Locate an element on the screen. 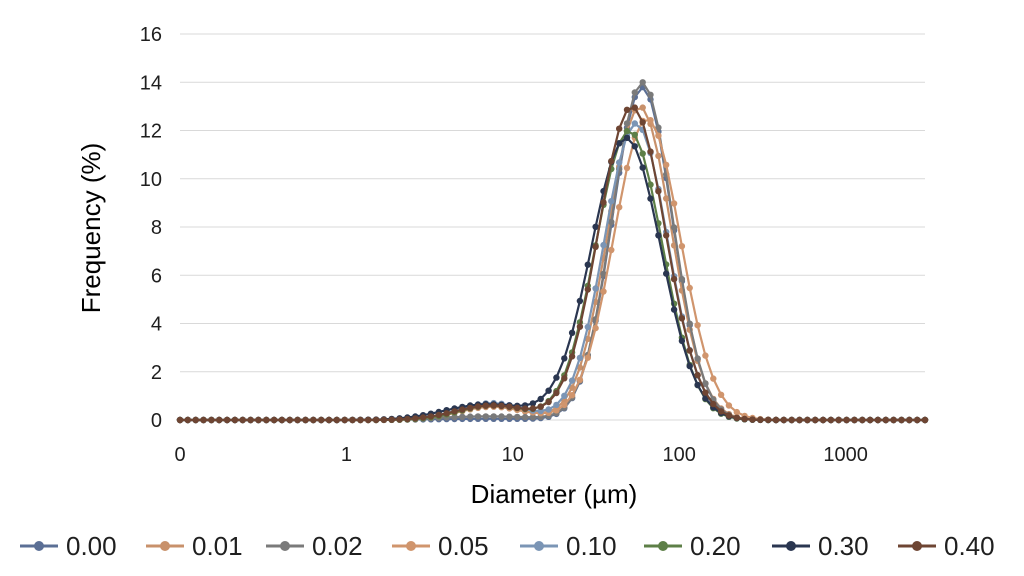 The width and height of the screenshot is (1024, 576). legend-item-0.10: 0.10 is located at coordinates (568, 546).